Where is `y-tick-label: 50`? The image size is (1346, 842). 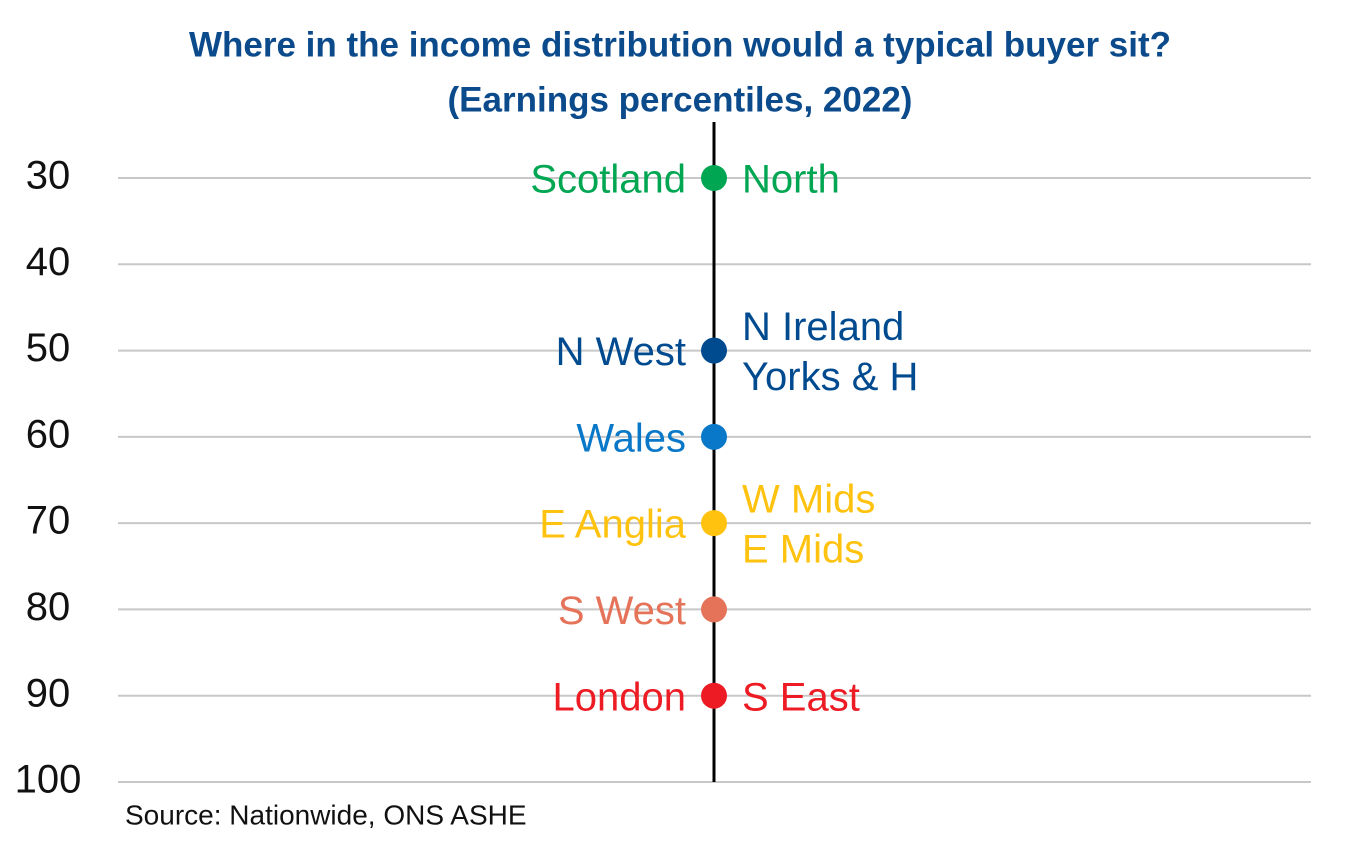
y-tick-label: 50 is located at coordinates (48, 348).